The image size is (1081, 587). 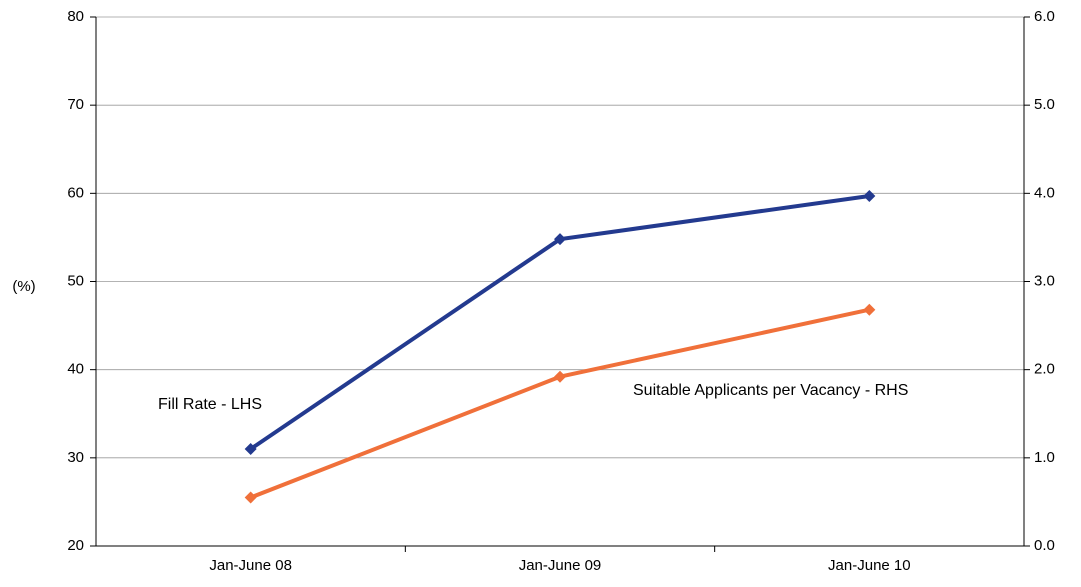 I want to click on series-label-applicants: Suitable Applicants per Vacancy - RHS, so click(x=770, y=390).